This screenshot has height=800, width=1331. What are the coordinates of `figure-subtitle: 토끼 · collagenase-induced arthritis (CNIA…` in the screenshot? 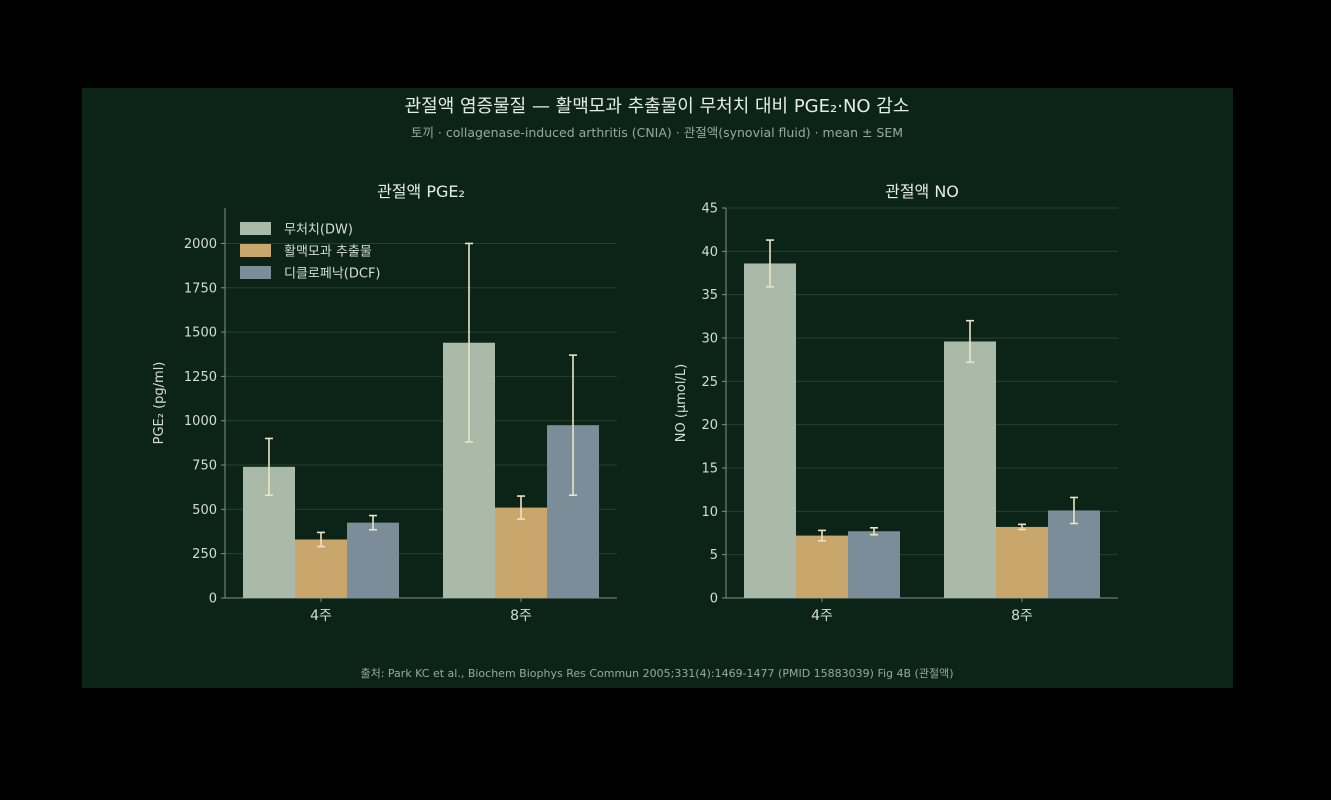 It's located at (657, 132).